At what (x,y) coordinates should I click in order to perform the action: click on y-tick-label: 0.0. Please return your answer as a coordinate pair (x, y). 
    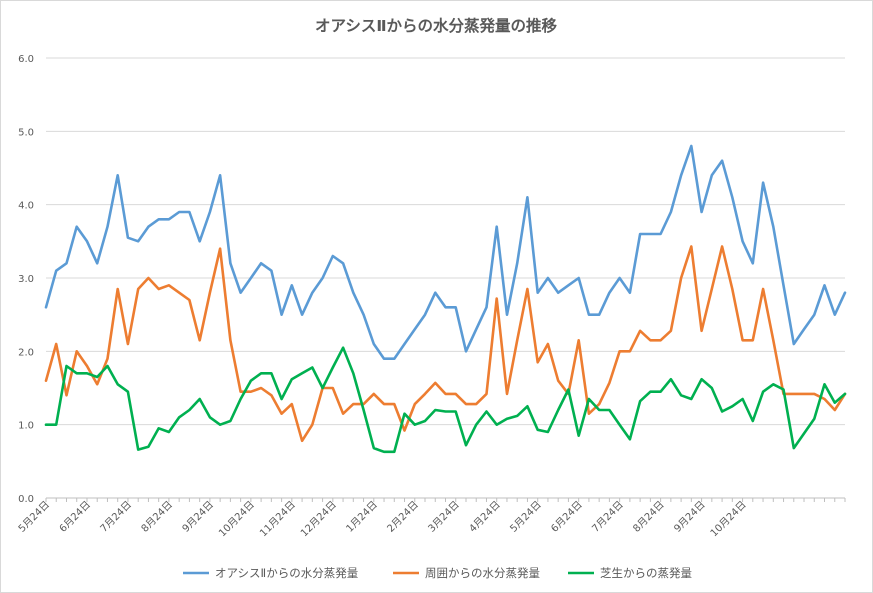
    Looking at the image, I should click on (26, 499).